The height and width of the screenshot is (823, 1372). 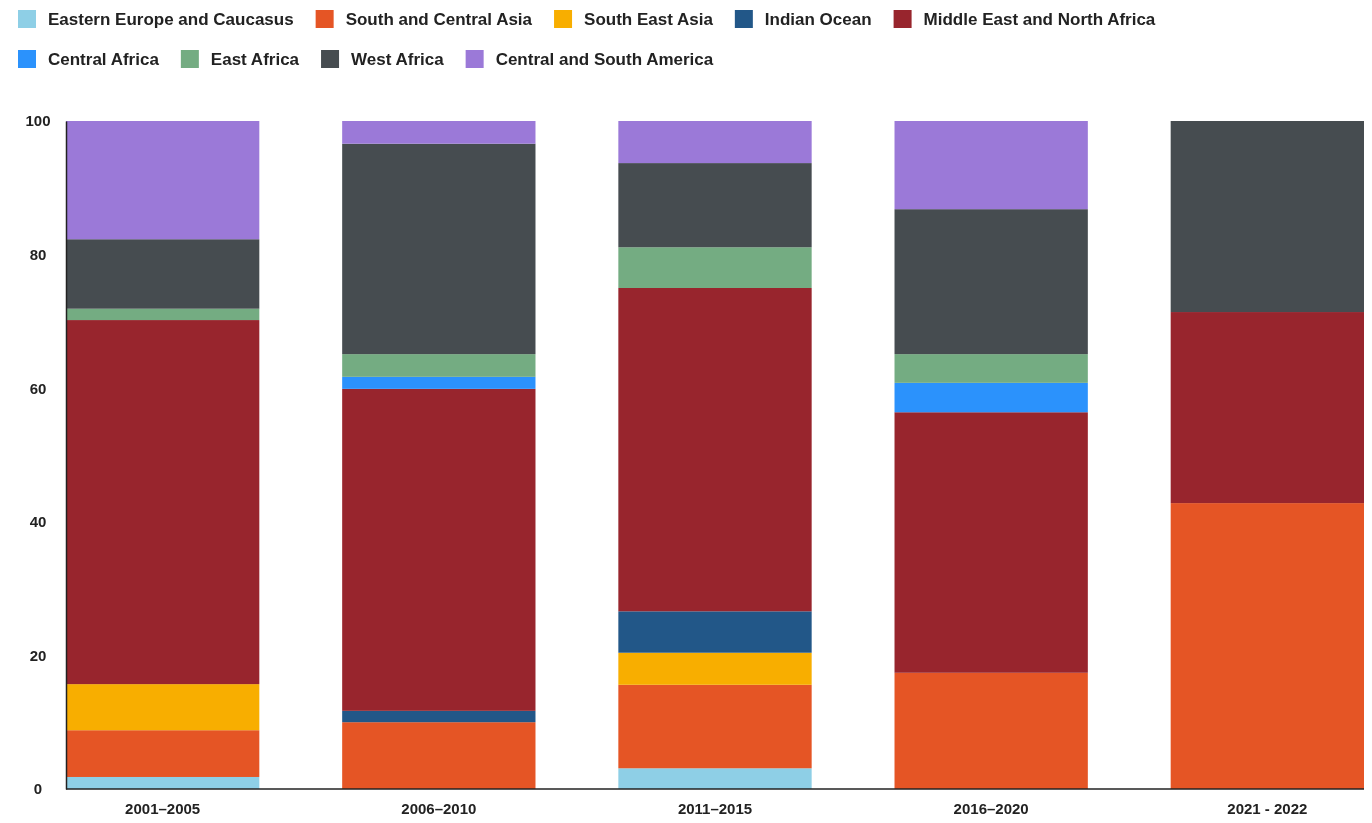 I want to click on y-tick-label: 100, so click(x=38, y=121).